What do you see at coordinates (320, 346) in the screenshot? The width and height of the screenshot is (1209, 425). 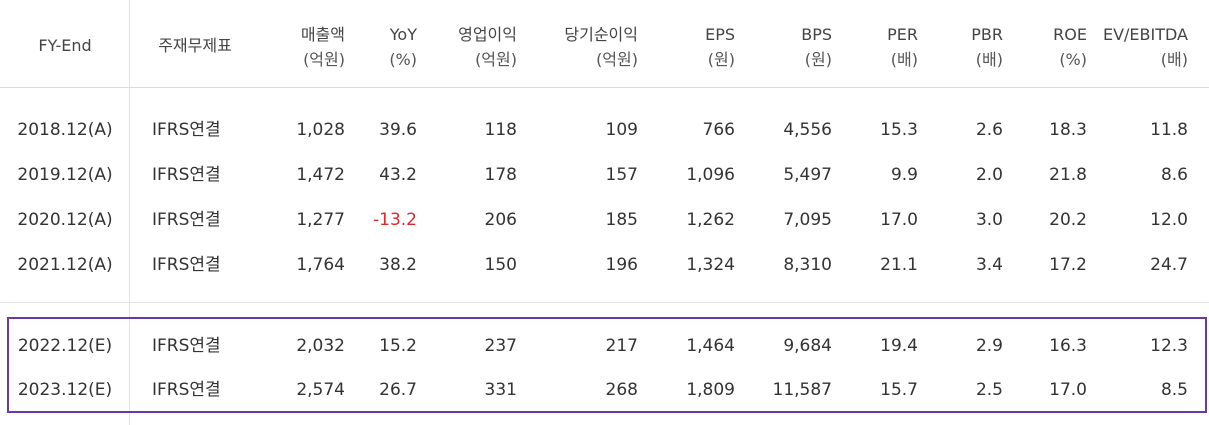 I see `table-cell-sales: 2,032` at bounding box center [320, 346].